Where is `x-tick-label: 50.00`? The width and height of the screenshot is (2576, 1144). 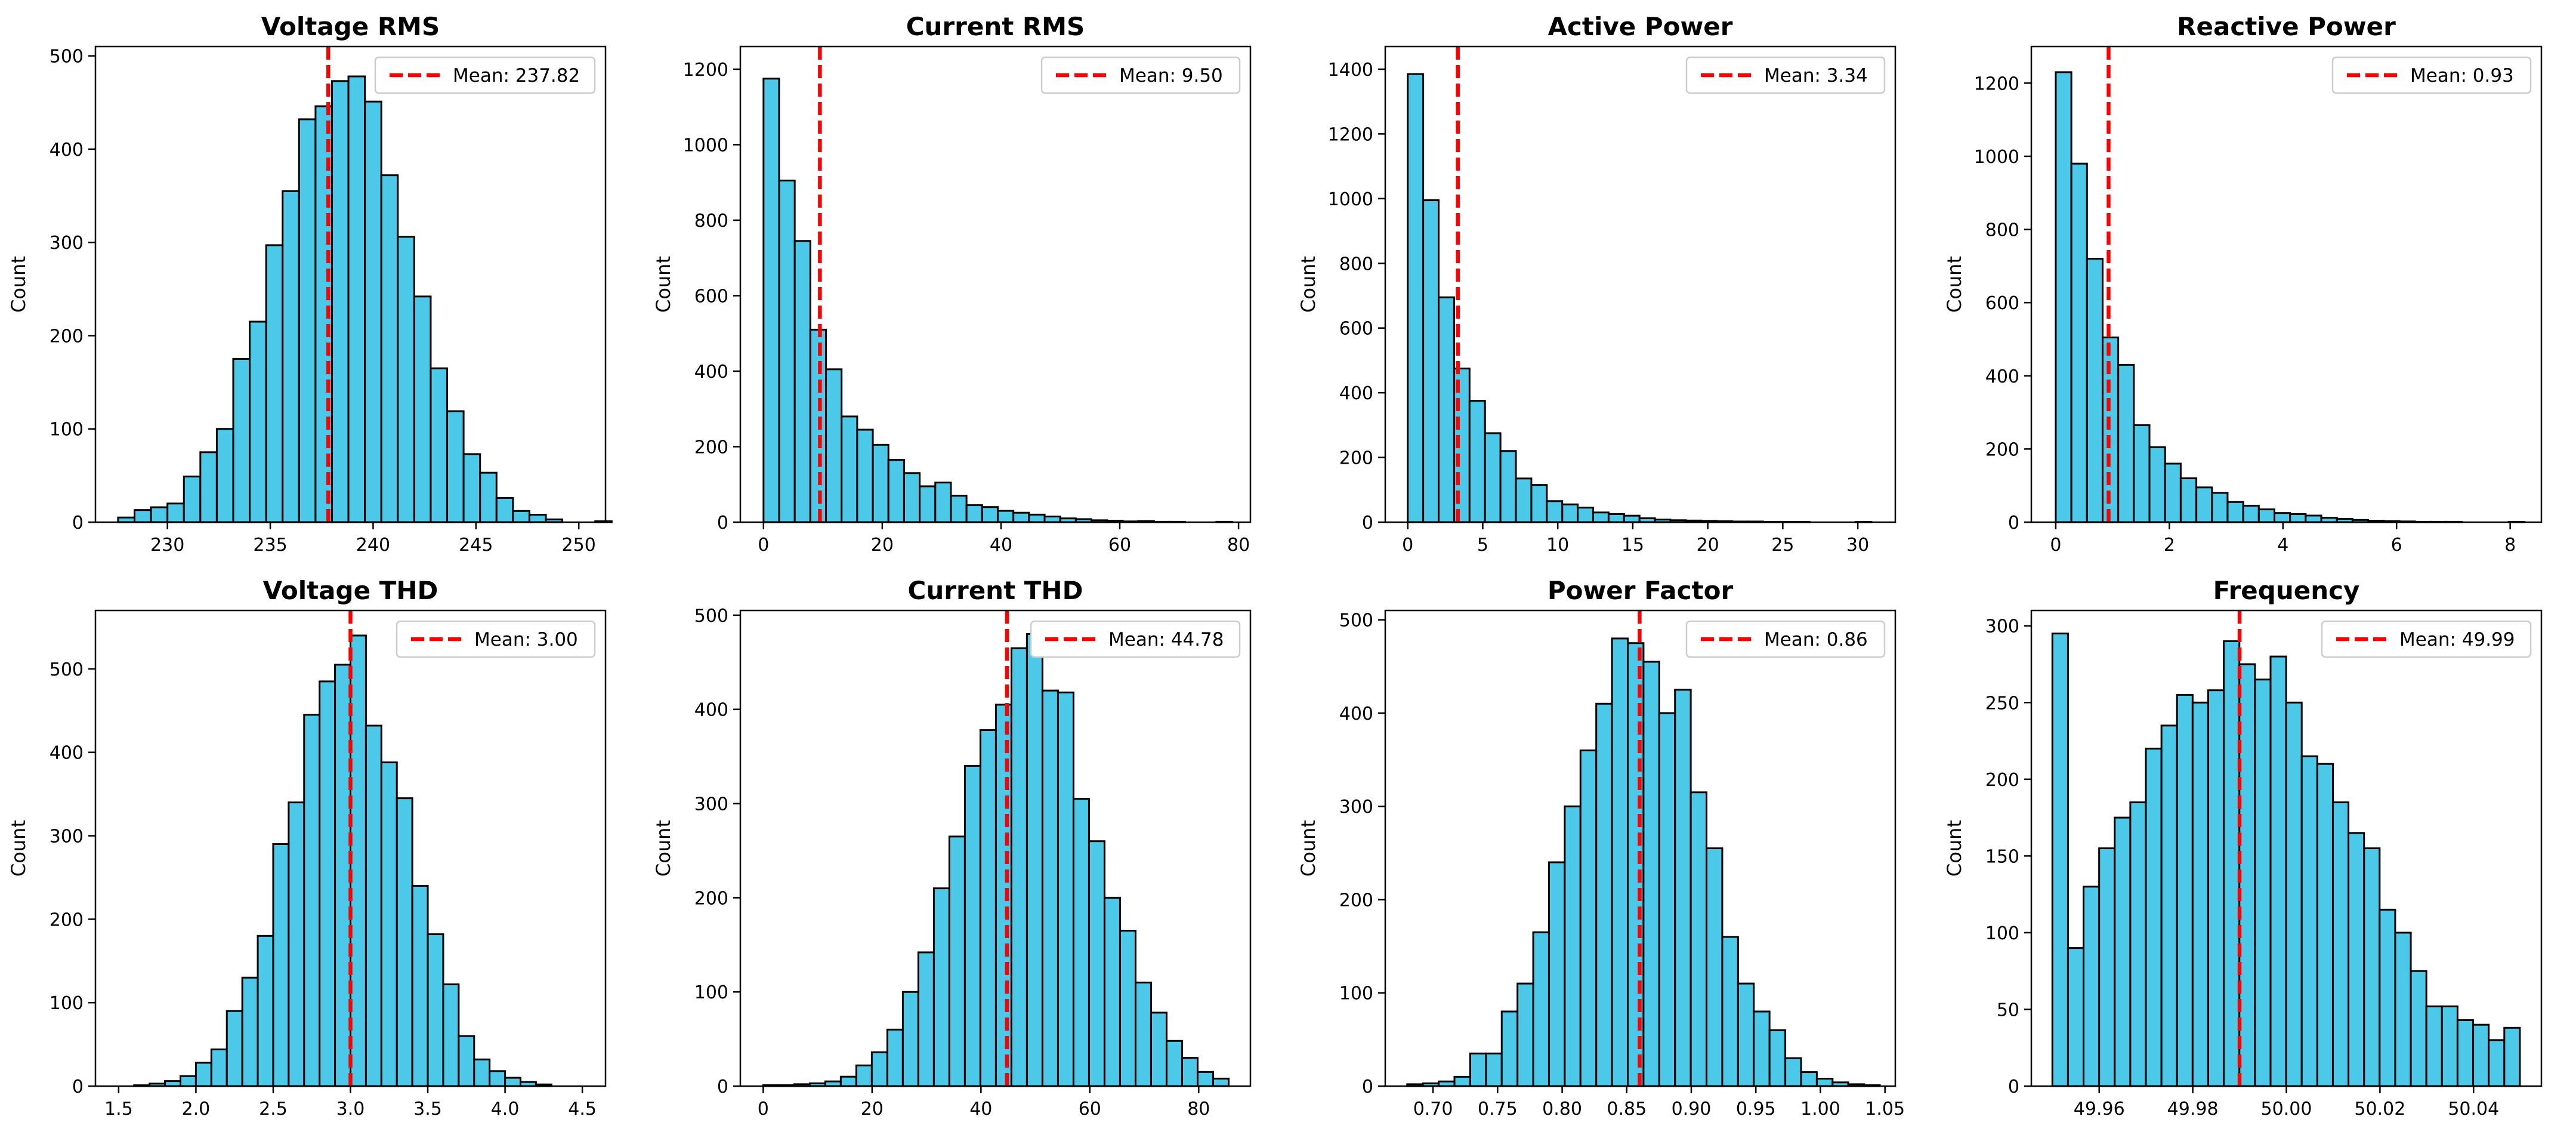
x-tick-label: 50.00 is located at coordinates (2286, 1109).